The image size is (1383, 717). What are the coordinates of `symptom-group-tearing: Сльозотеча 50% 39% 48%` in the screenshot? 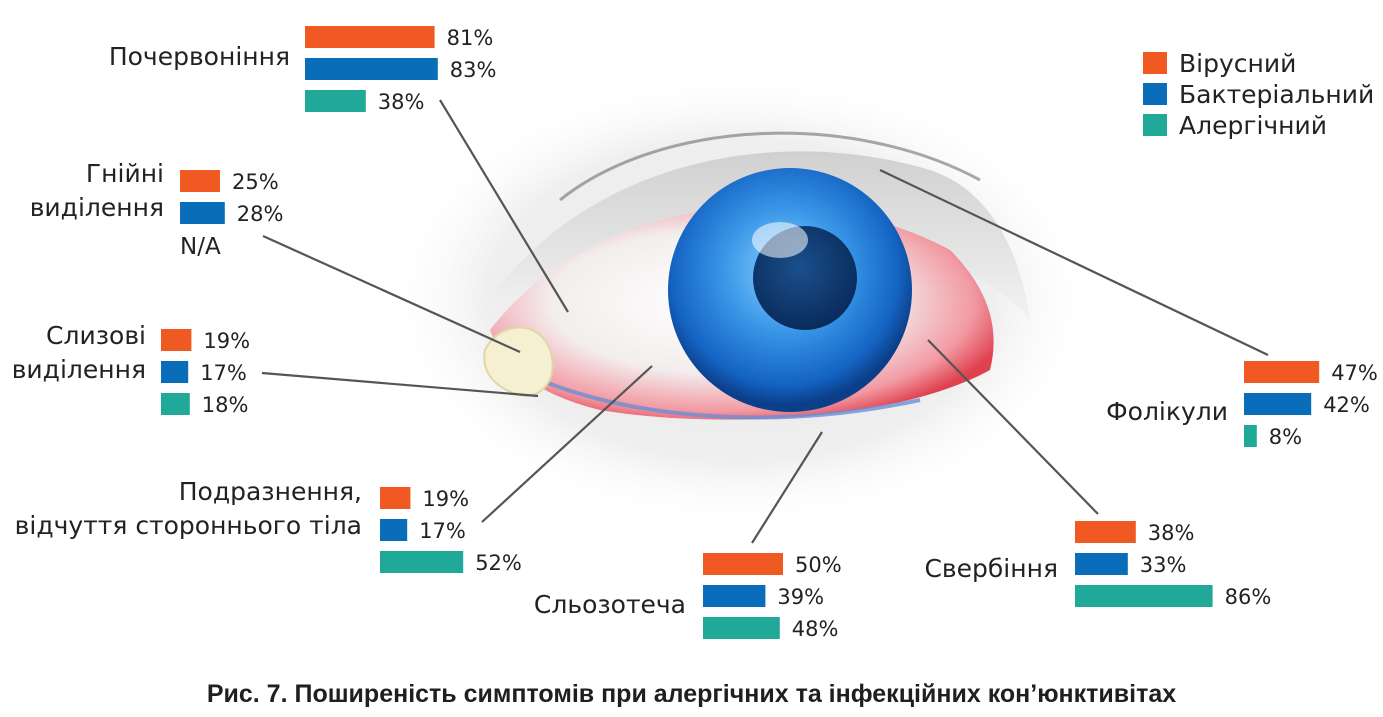 It's located at (688, 597).